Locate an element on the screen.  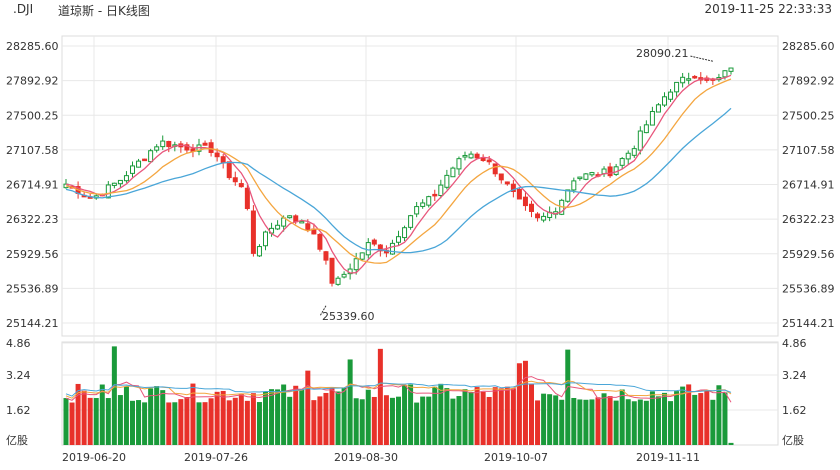
date-tick-label: 2019-08-30 is located at coordinates (366, 457).